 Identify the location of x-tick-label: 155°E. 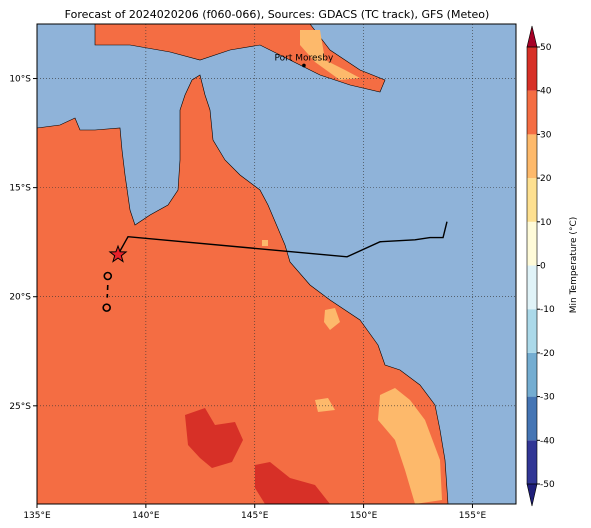
(473, 516).